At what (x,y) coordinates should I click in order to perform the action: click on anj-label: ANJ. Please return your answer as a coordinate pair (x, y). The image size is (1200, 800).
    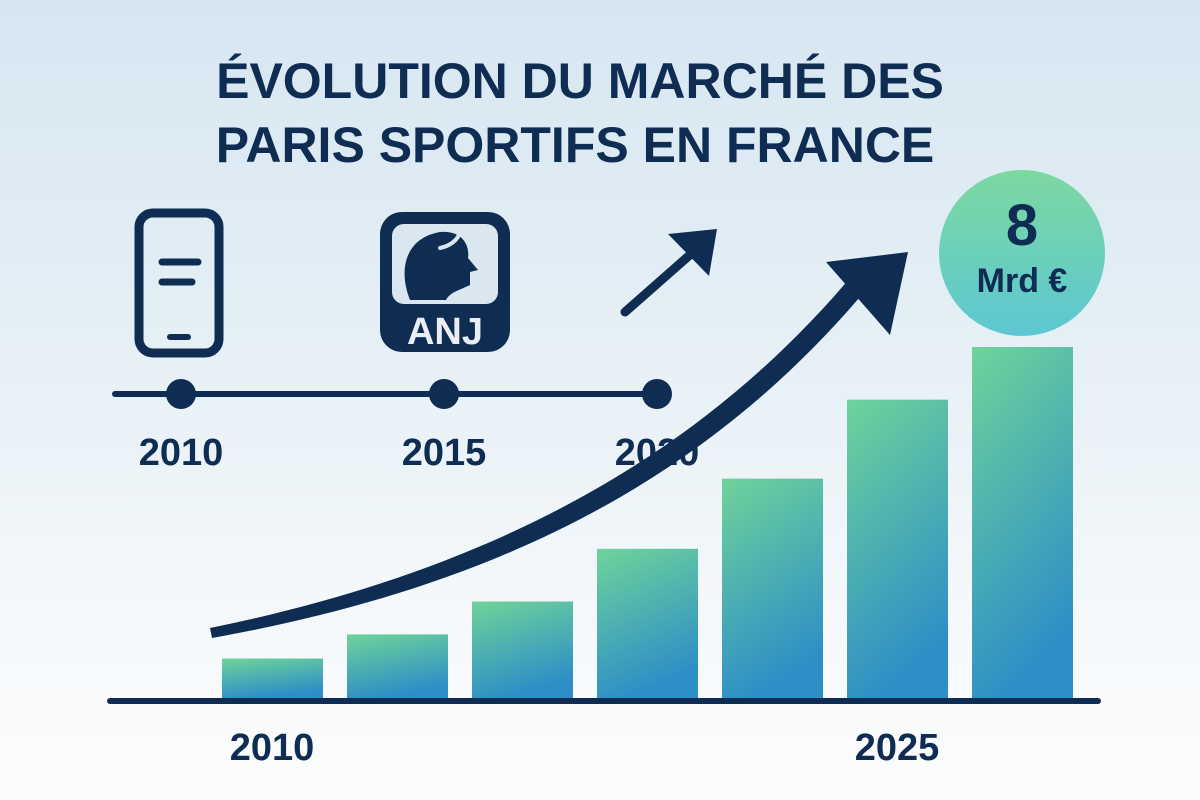
    Looking at the image, I should click on (445, 332).